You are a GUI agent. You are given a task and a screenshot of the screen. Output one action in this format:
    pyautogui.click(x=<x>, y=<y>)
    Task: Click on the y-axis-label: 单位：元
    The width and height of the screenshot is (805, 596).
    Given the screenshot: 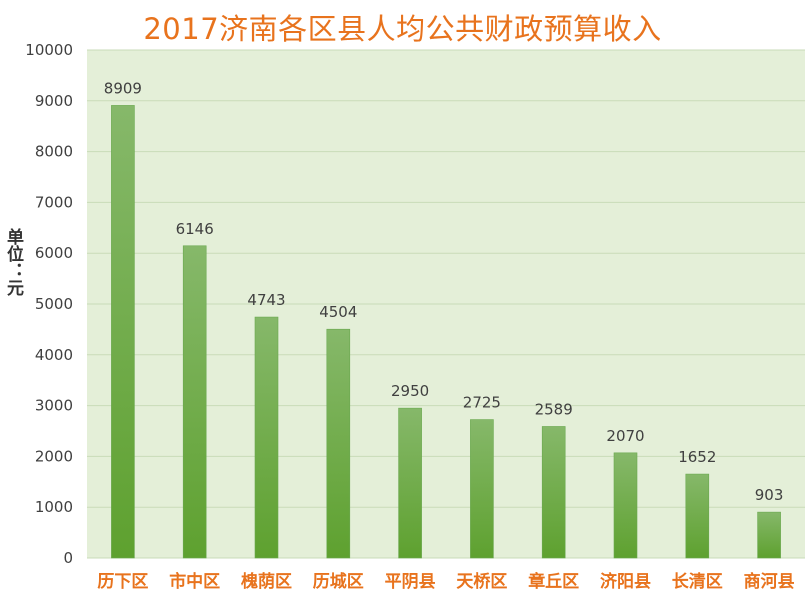 What is the action you would take?
    pyautogui.click(x=13, y=262)
    